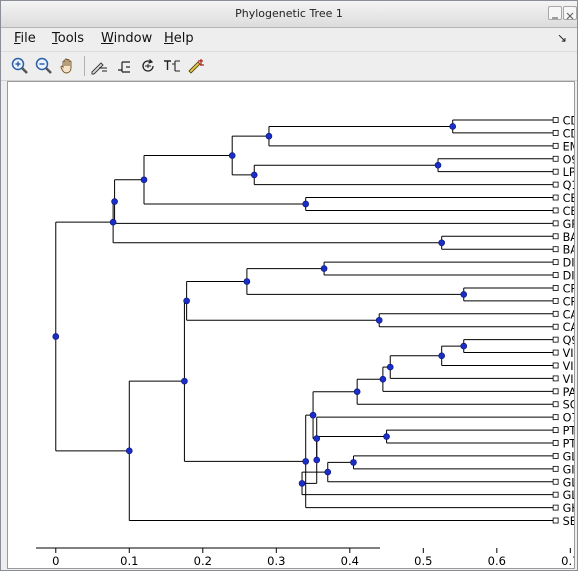 The width and height of the screenshot is (578, 572). Describe the element at coordinates (183, 38) in the screenshot. I see `menu-help-rest: elp` at that location.